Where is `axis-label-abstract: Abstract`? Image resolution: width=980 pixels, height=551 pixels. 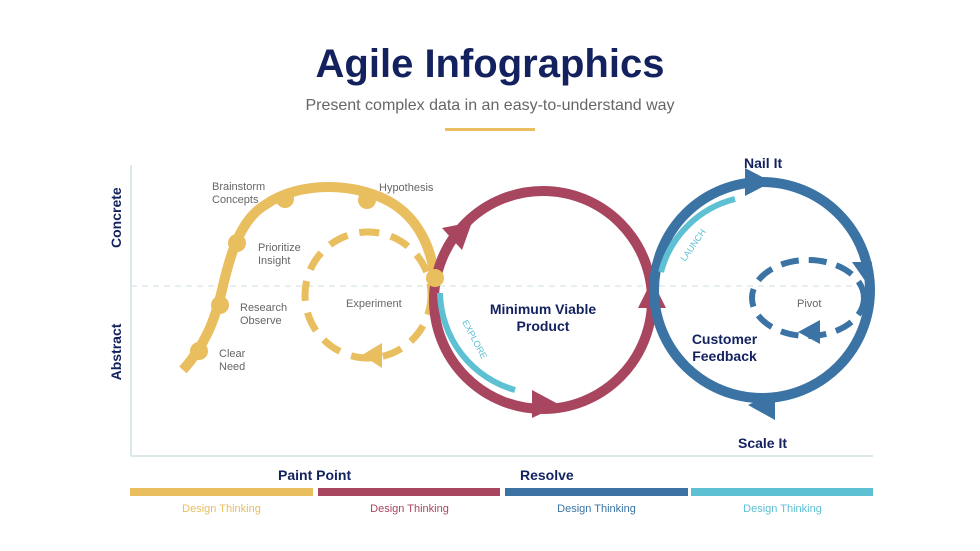 axis-label-abstract: Abstract is located at coordinates (116, 352).